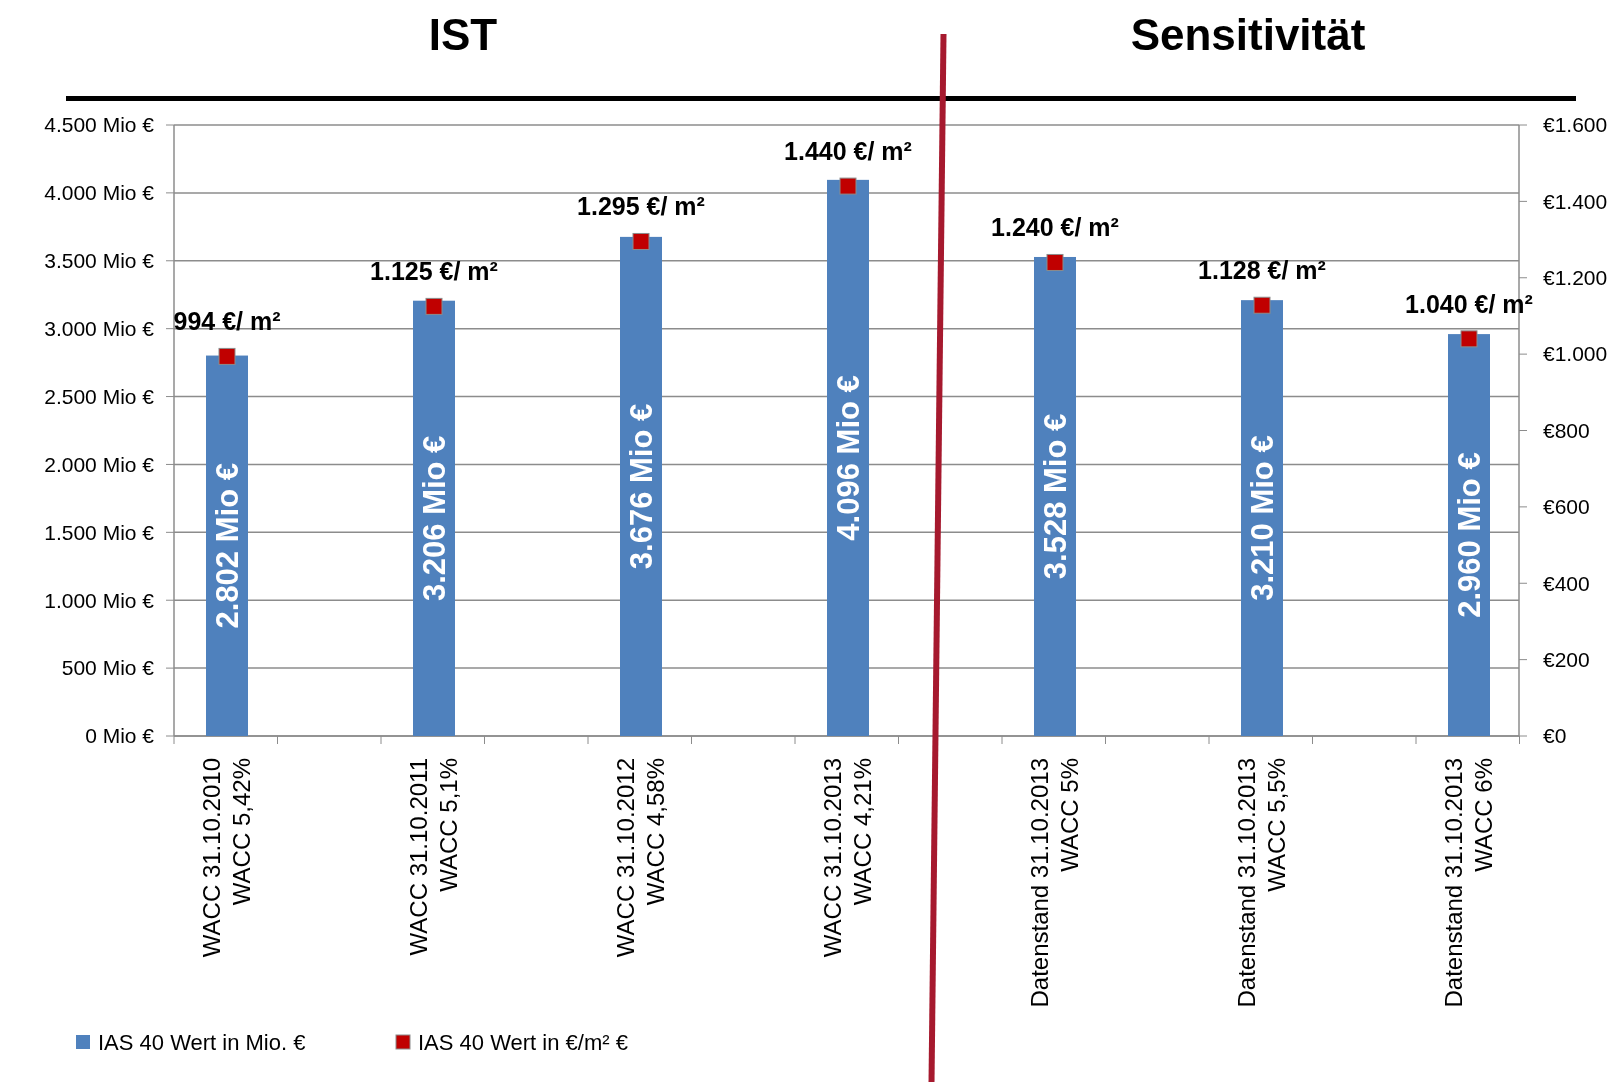 The image size is (1623, 1082). Describe the element at coordinates (99, 125) in the screenshot. I see `y-tick-label: 4.500 Mio €` at that location.